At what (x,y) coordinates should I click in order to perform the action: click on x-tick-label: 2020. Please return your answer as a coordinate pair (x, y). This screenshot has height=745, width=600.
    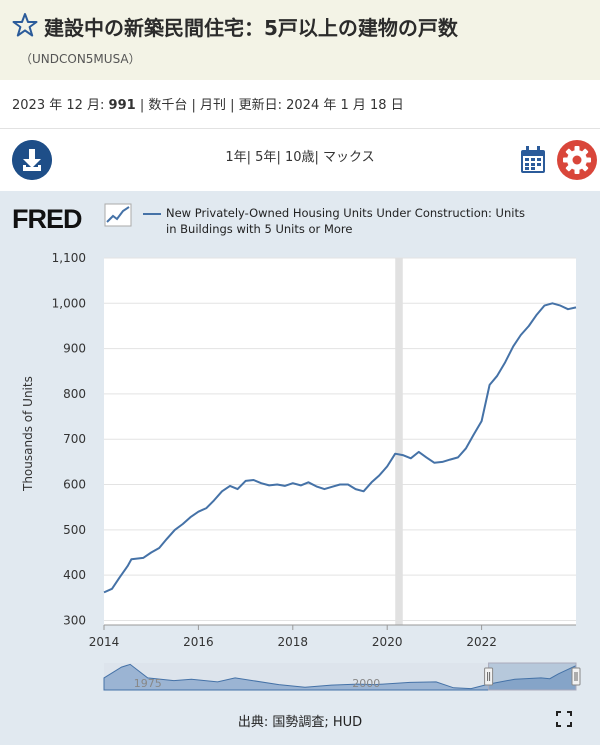
    Looking at the image, I should click on (387, 642).